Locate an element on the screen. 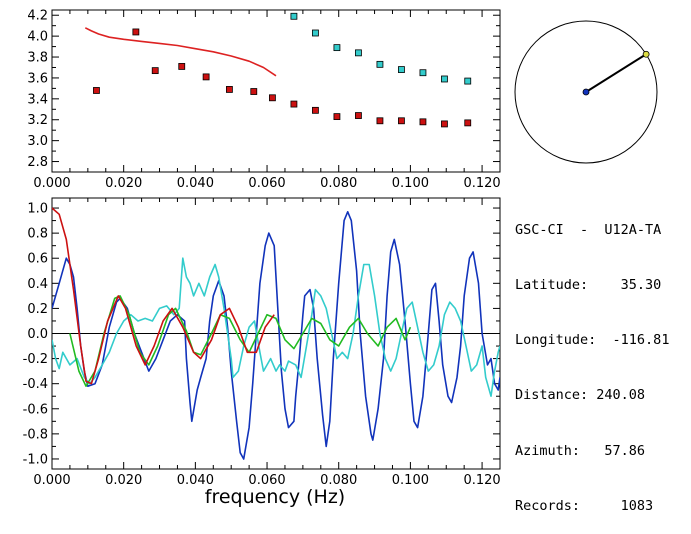  y-tick-label: 0.6 is located at coordinates (37, 259).